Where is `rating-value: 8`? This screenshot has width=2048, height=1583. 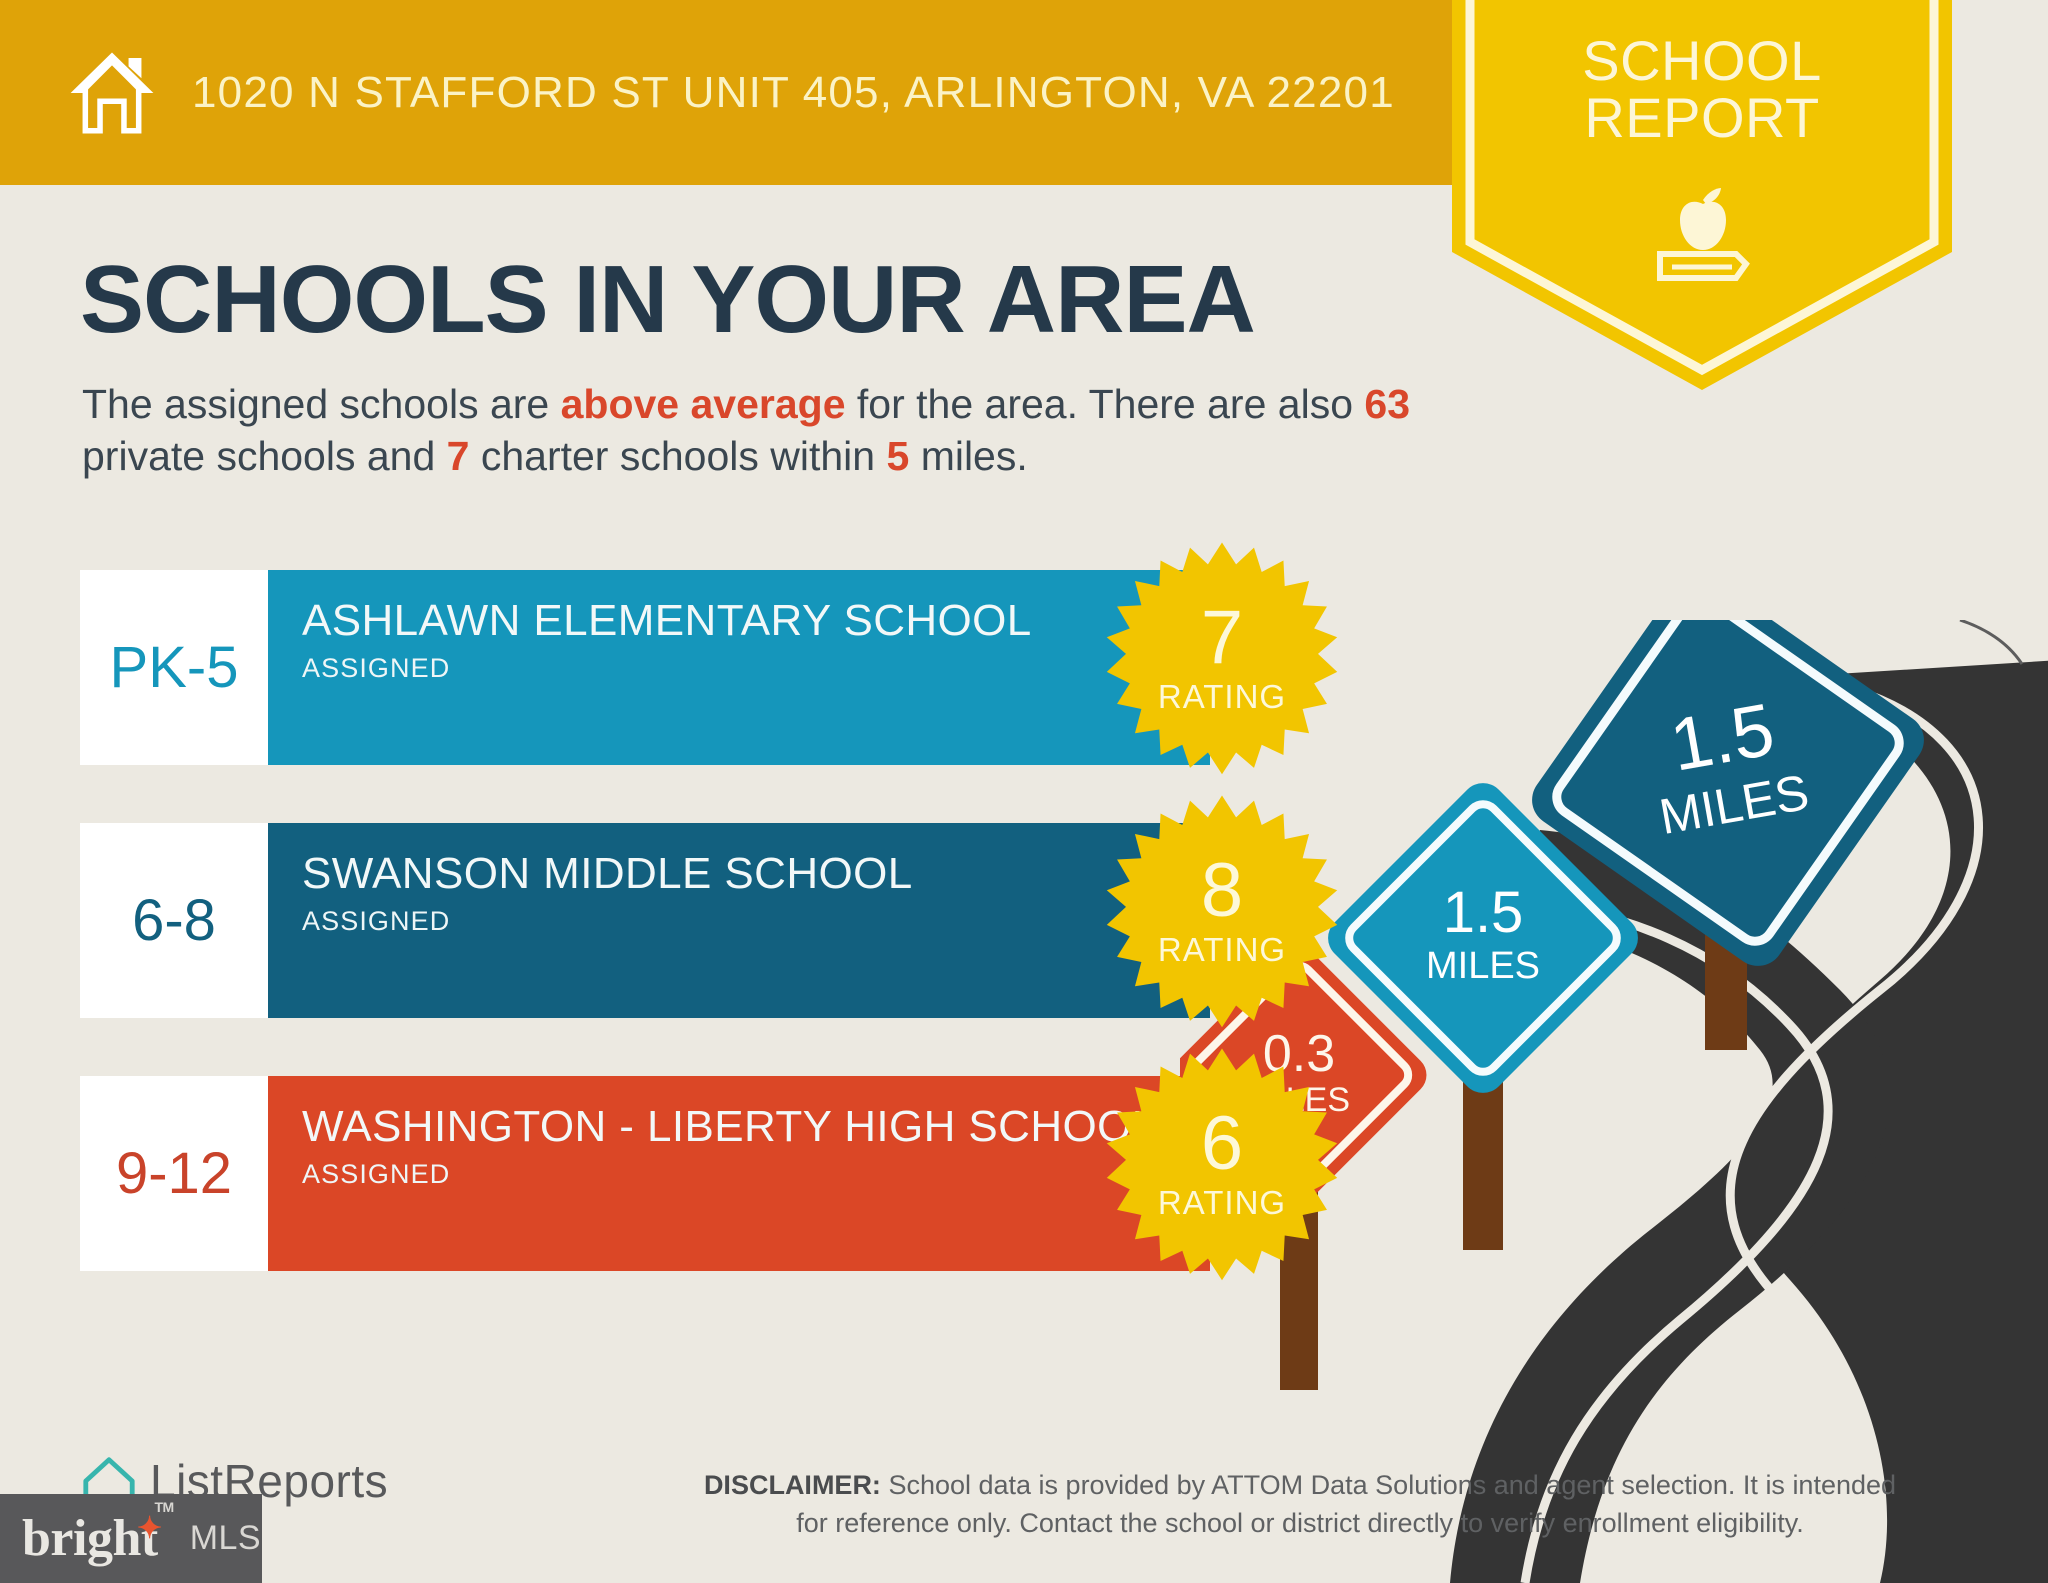 rating-value: 8 is located at coordinates (1222, 890).